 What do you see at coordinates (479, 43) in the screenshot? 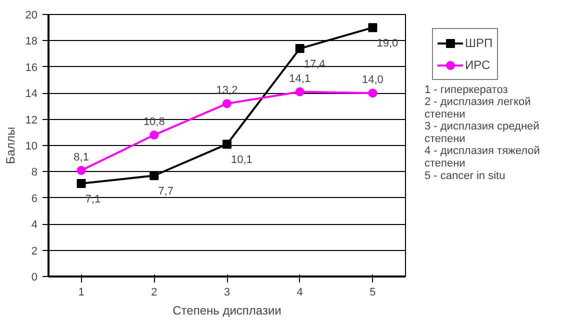
I see `legend-label: ШРП` at bounding box center [479, 43].